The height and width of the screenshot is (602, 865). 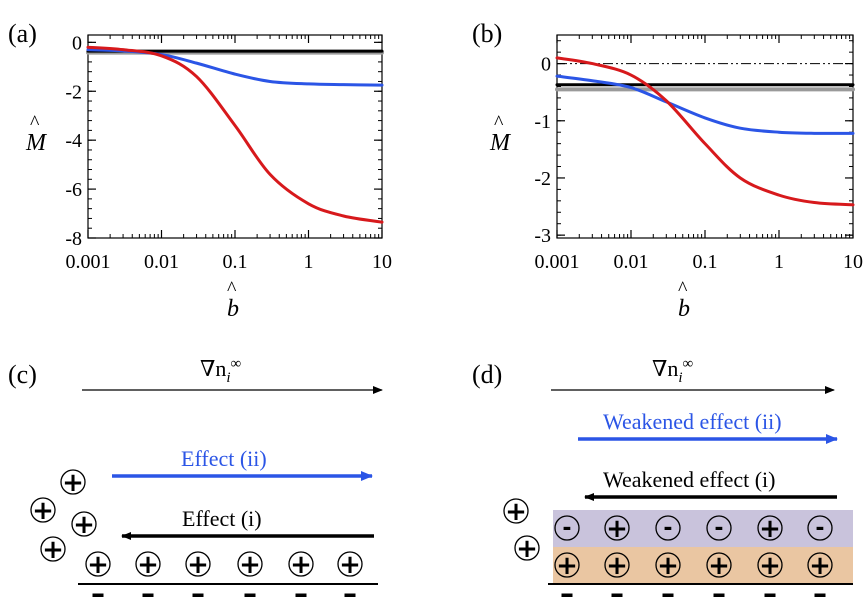 I want to click on plot-b-xlabel: b ^, so click(x=684, y=300).